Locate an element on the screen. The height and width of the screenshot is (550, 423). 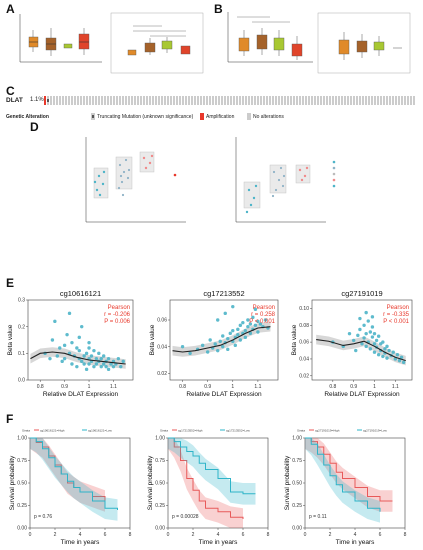
chart-e3-stat-line: P < 0.001 is located at coordinates (396, 322).